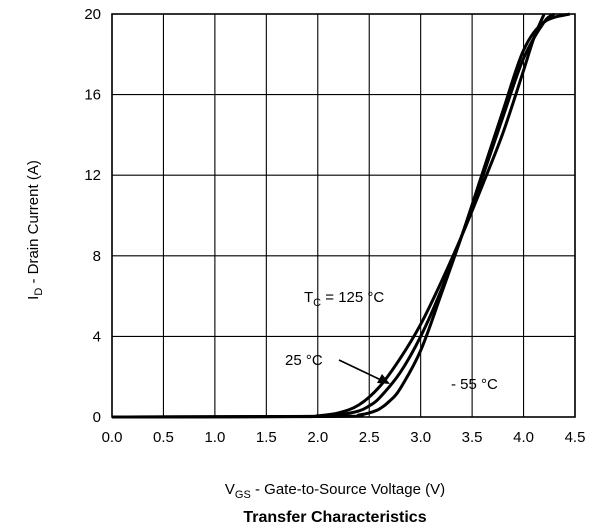  I want to click on x-tick-label: 1.5, so click(266, 437).